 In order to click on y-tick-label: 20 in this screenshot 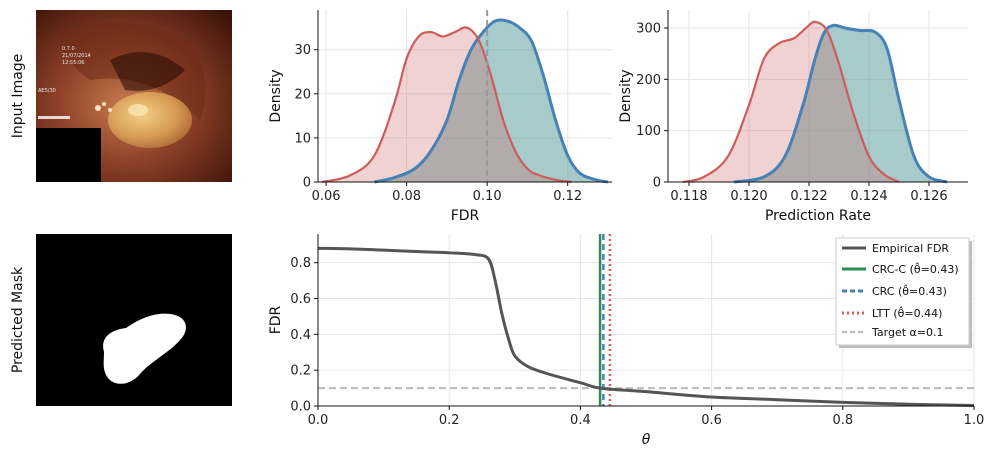, I will do `click(302, 94)`.